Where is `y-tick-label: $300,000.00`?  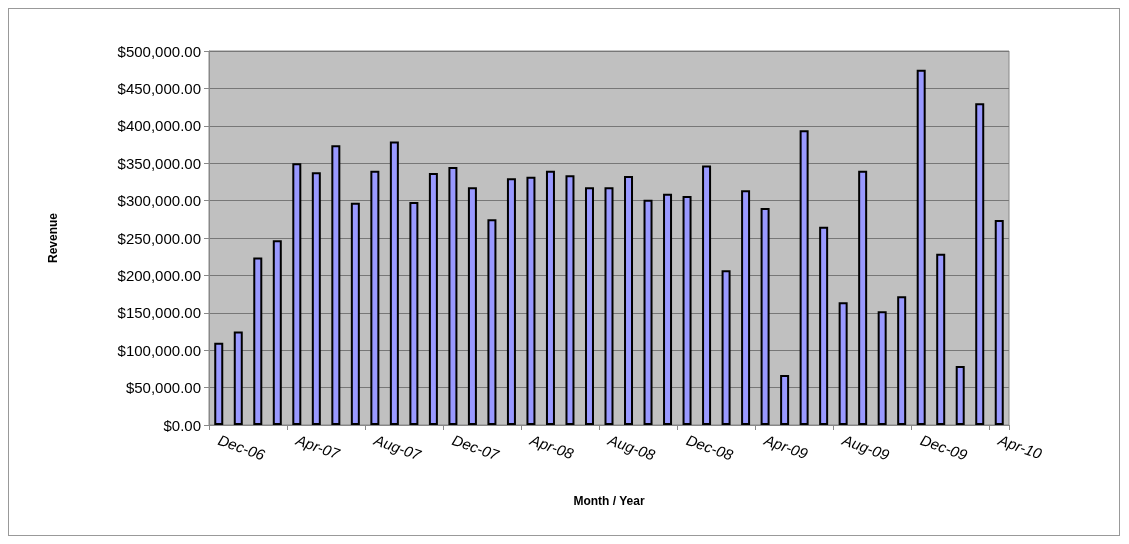
y-tick-label: $300,000.00 is located at coordinates (159, 201).